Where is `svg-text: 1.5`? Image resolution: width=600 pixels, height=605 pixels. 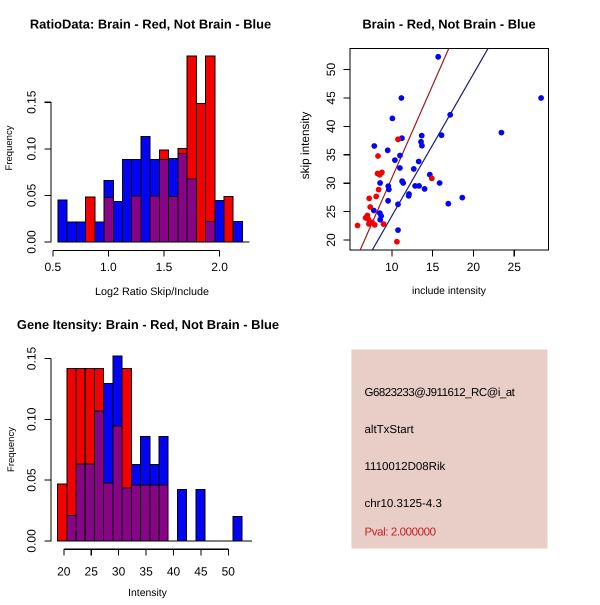 svg-text: 1.5 is located at coordinates (164, 267).